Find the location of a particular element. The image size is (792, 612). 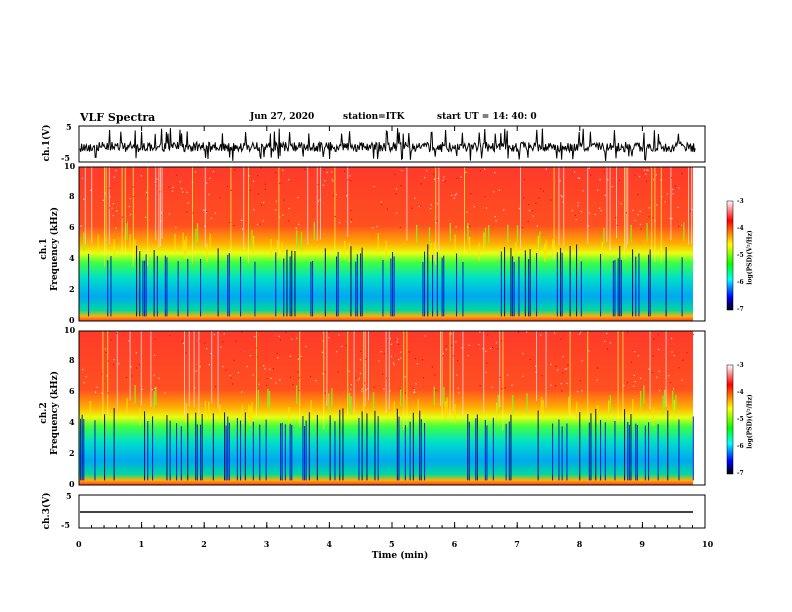

x-tick-label: 1 is located at coordinates (141, 544).